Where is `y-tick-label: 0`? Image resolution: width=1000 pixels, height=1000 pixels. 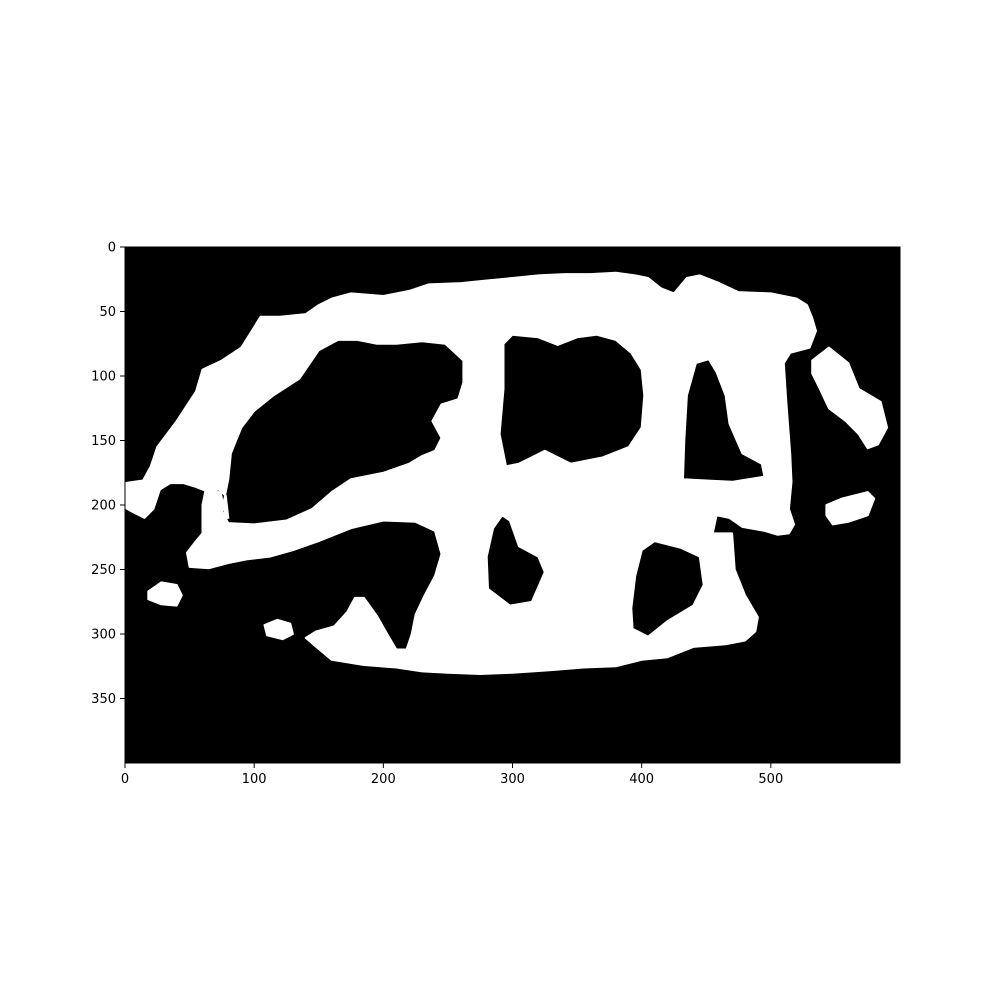
y-tick-label: 0 is located at coordinates (112, 248).